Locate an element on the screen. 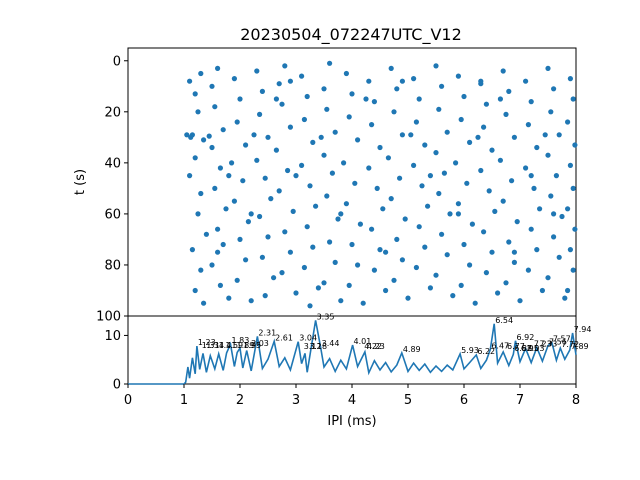 The width and height of the screenshot is (640, 480). peak-label: 4.22 is located at coordinates (373, 346).